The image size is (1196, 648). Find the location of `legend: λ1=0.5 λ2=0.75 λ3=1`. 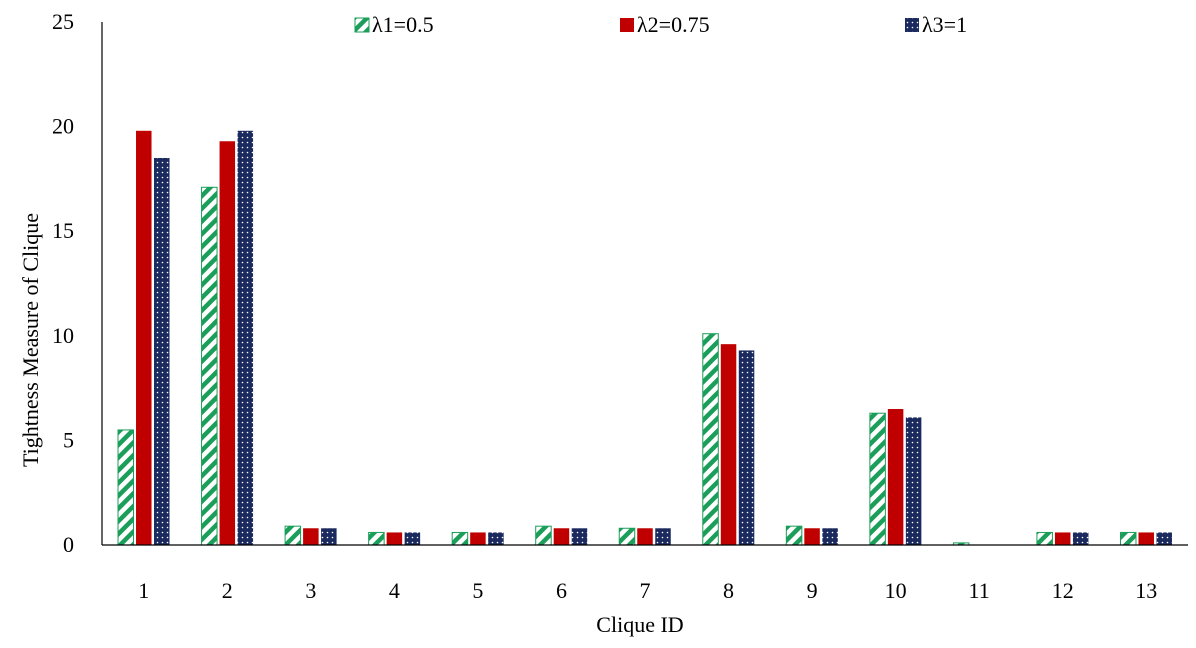

legend: λ1=0.5 λ2=0.75 λ3=1 is located at coordinates (660, 24).